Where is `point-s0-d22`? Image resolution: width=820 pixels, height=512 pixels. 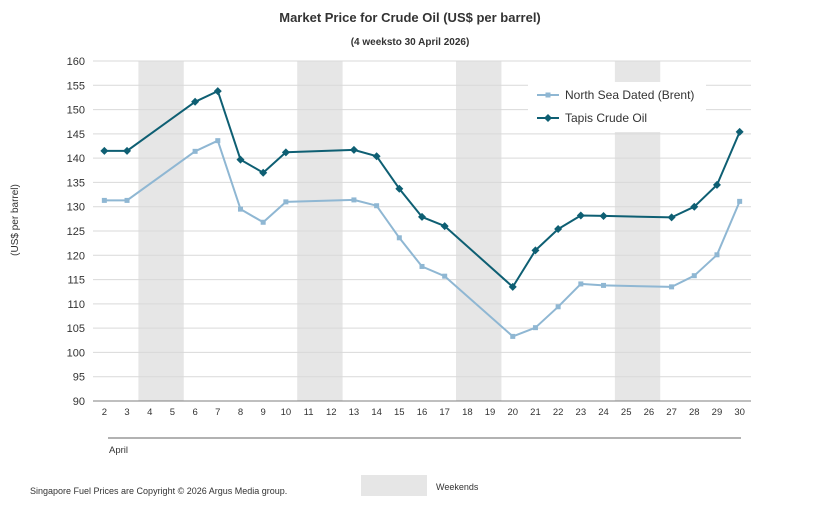
point-s0-d22 is located at coordinates (558, 307).